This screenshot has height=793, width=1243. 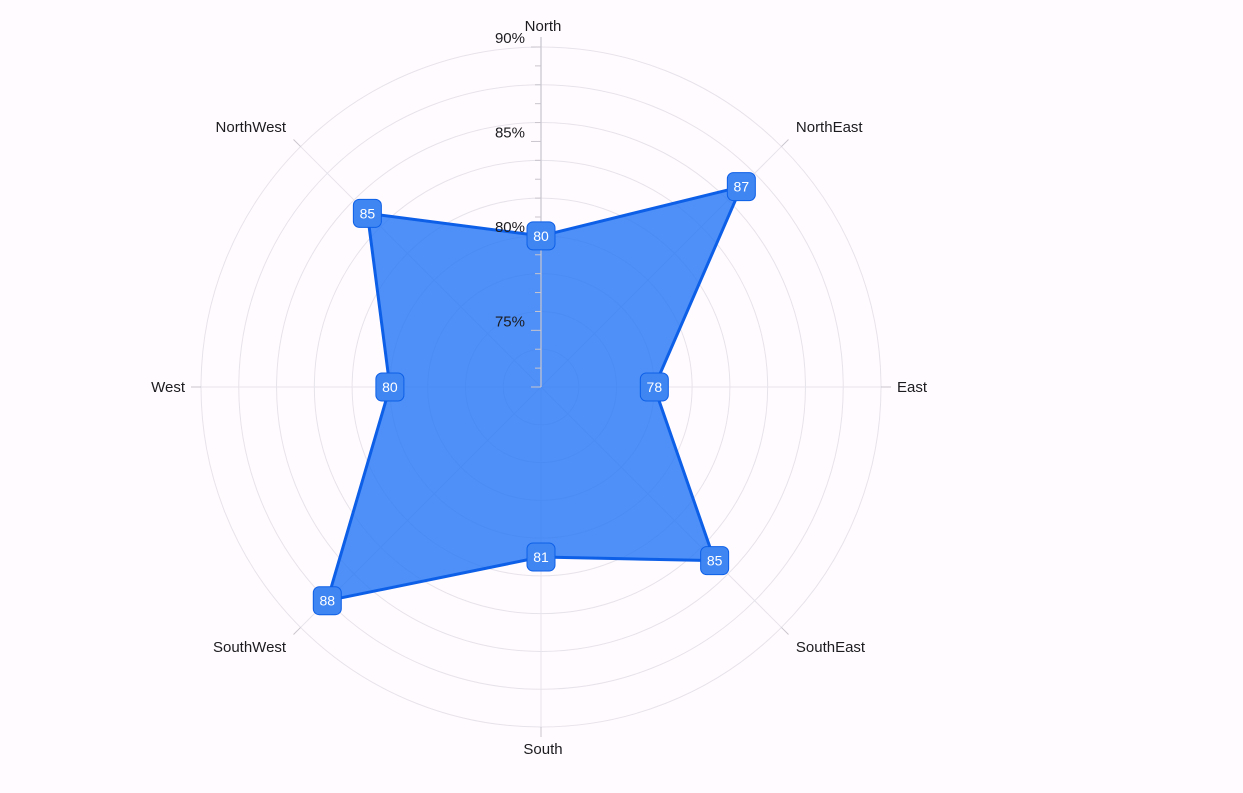 What do you see at coordinates (518, 209) in the screenshot?
I see `radial-axis: 75% 80% 85% 90%` at bounding box center [518, 209].